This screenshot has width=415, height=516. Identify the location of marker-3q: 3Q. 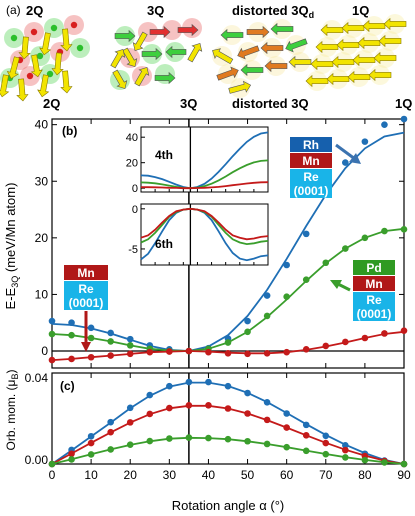
(188, 103).